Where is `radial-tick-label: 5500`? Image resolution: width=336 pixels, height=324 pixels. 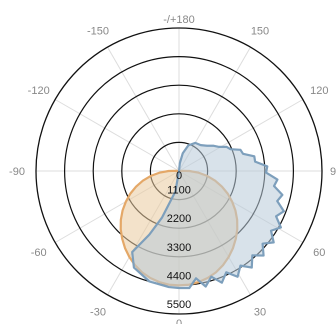 radial-tick-label: 5500 is located at coordinates (179, 305).